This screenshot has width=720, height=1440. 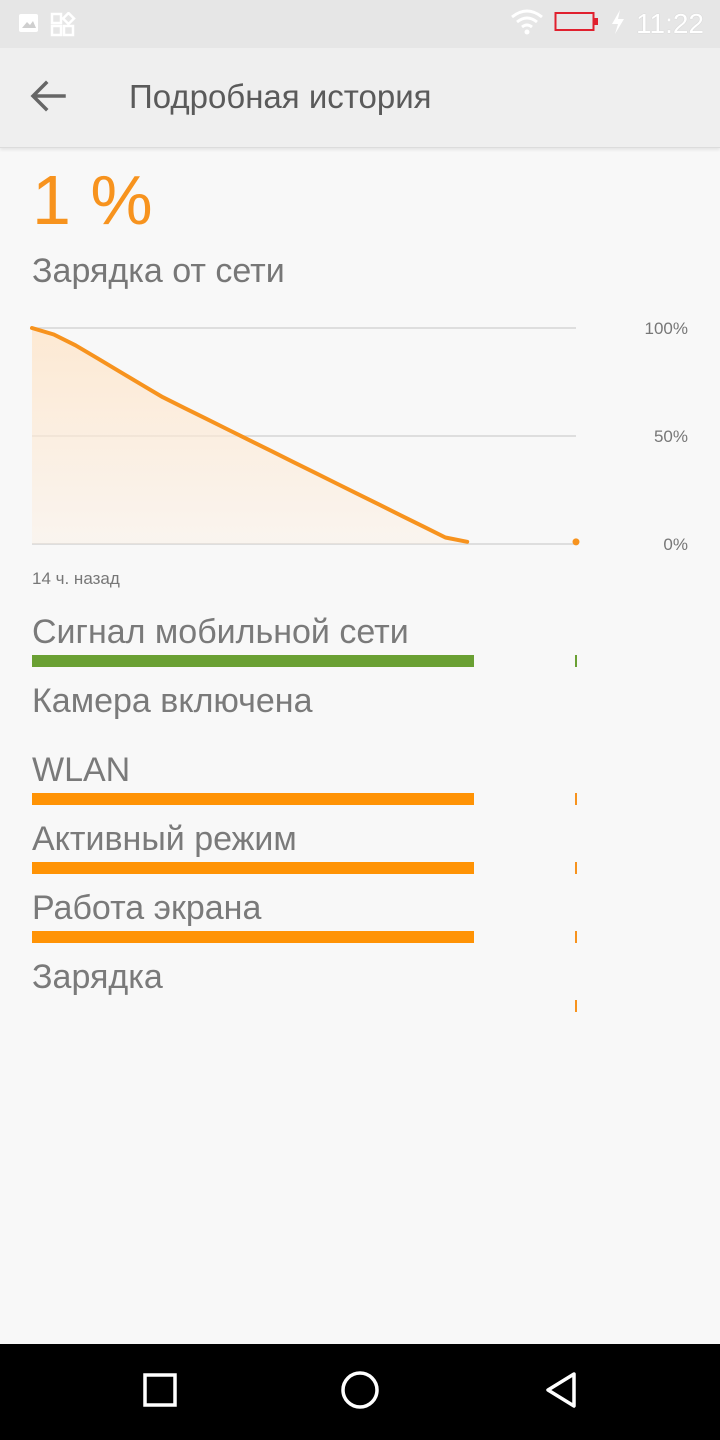 I want to click on square-recents-icon, so click(x=160, y=1392).